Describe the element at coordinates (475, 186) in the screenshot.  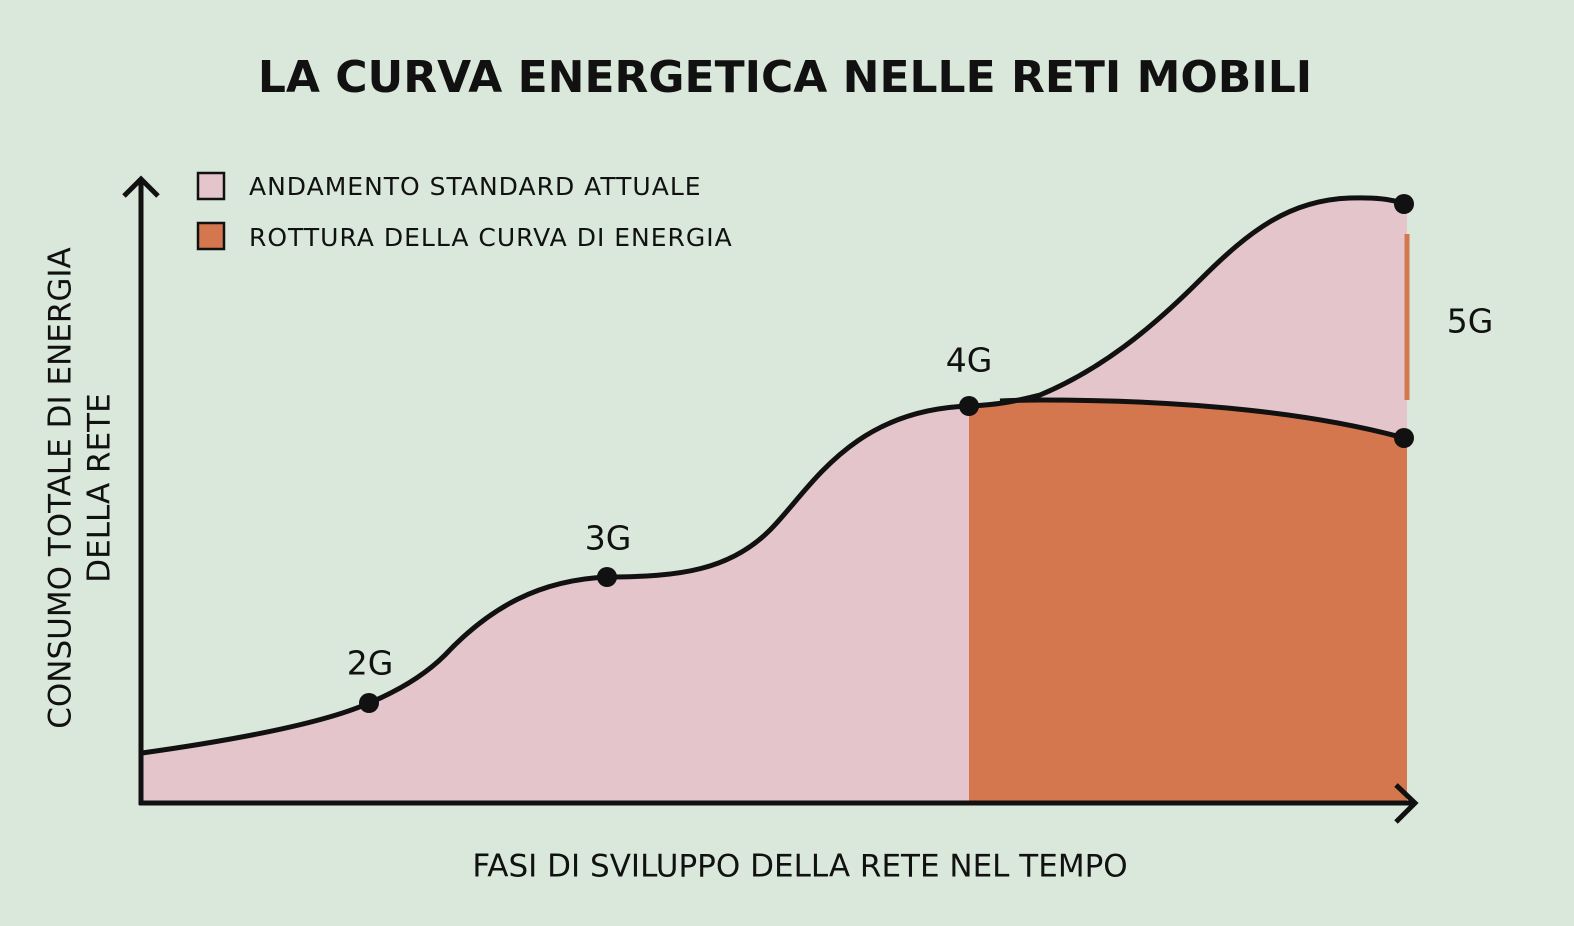
I see `legend-label: ANDAMENTO STANDARD ATTUALE` at that location.